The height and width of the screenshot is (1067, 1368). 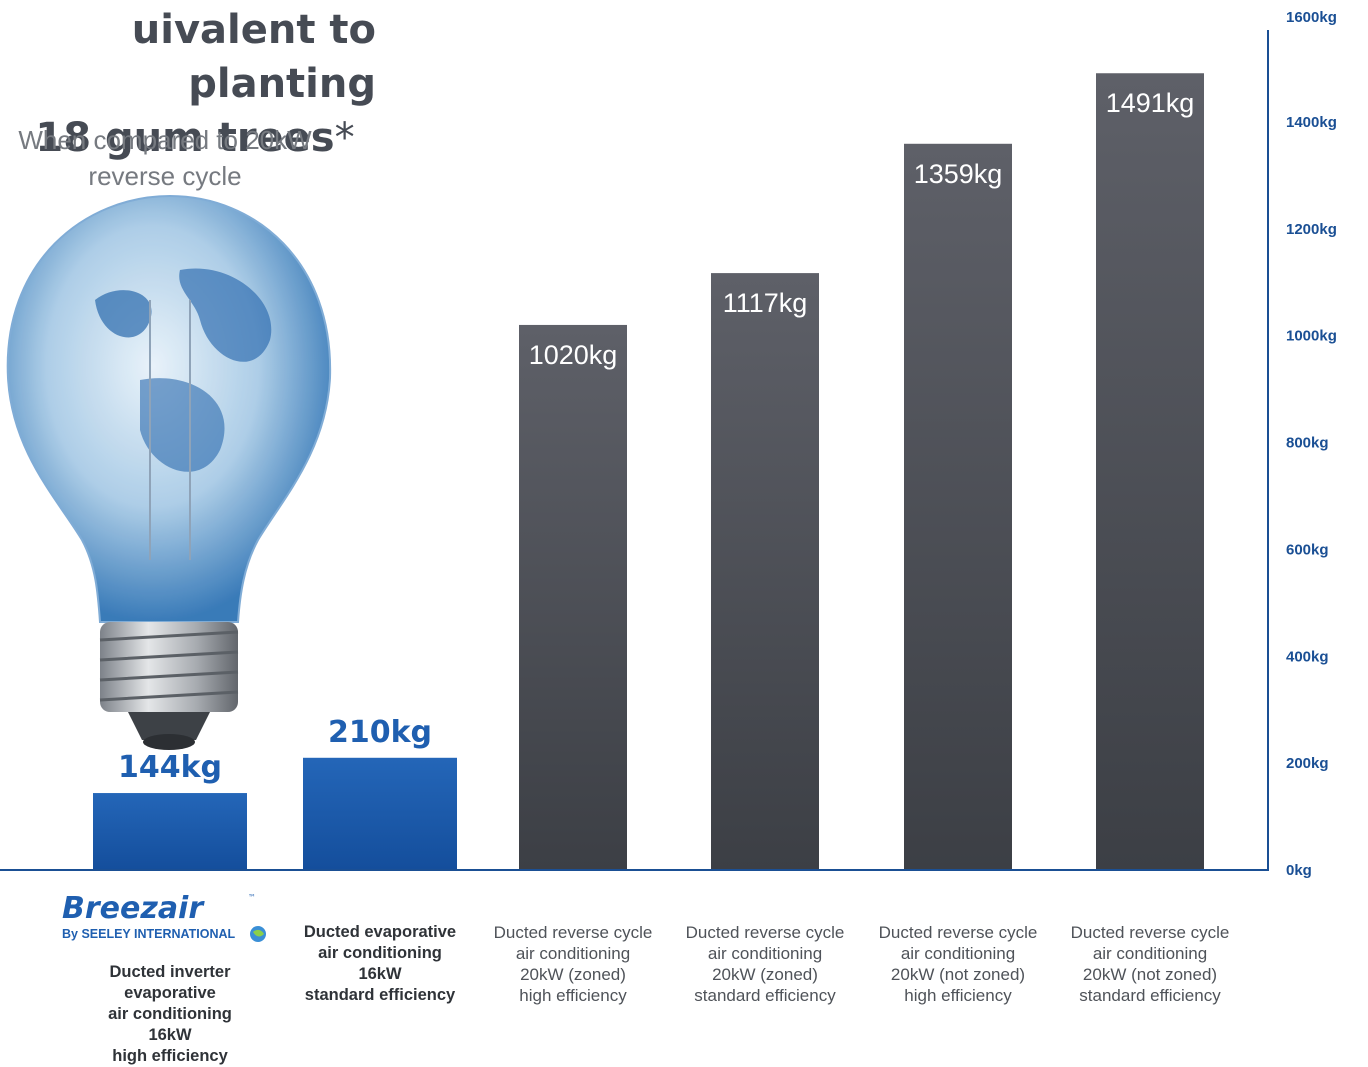 What do you see at coordinates (165, 140) in the screenshot?
I see `subheading-line-1: When compared to 20kW` at bounding box center [165, 140].